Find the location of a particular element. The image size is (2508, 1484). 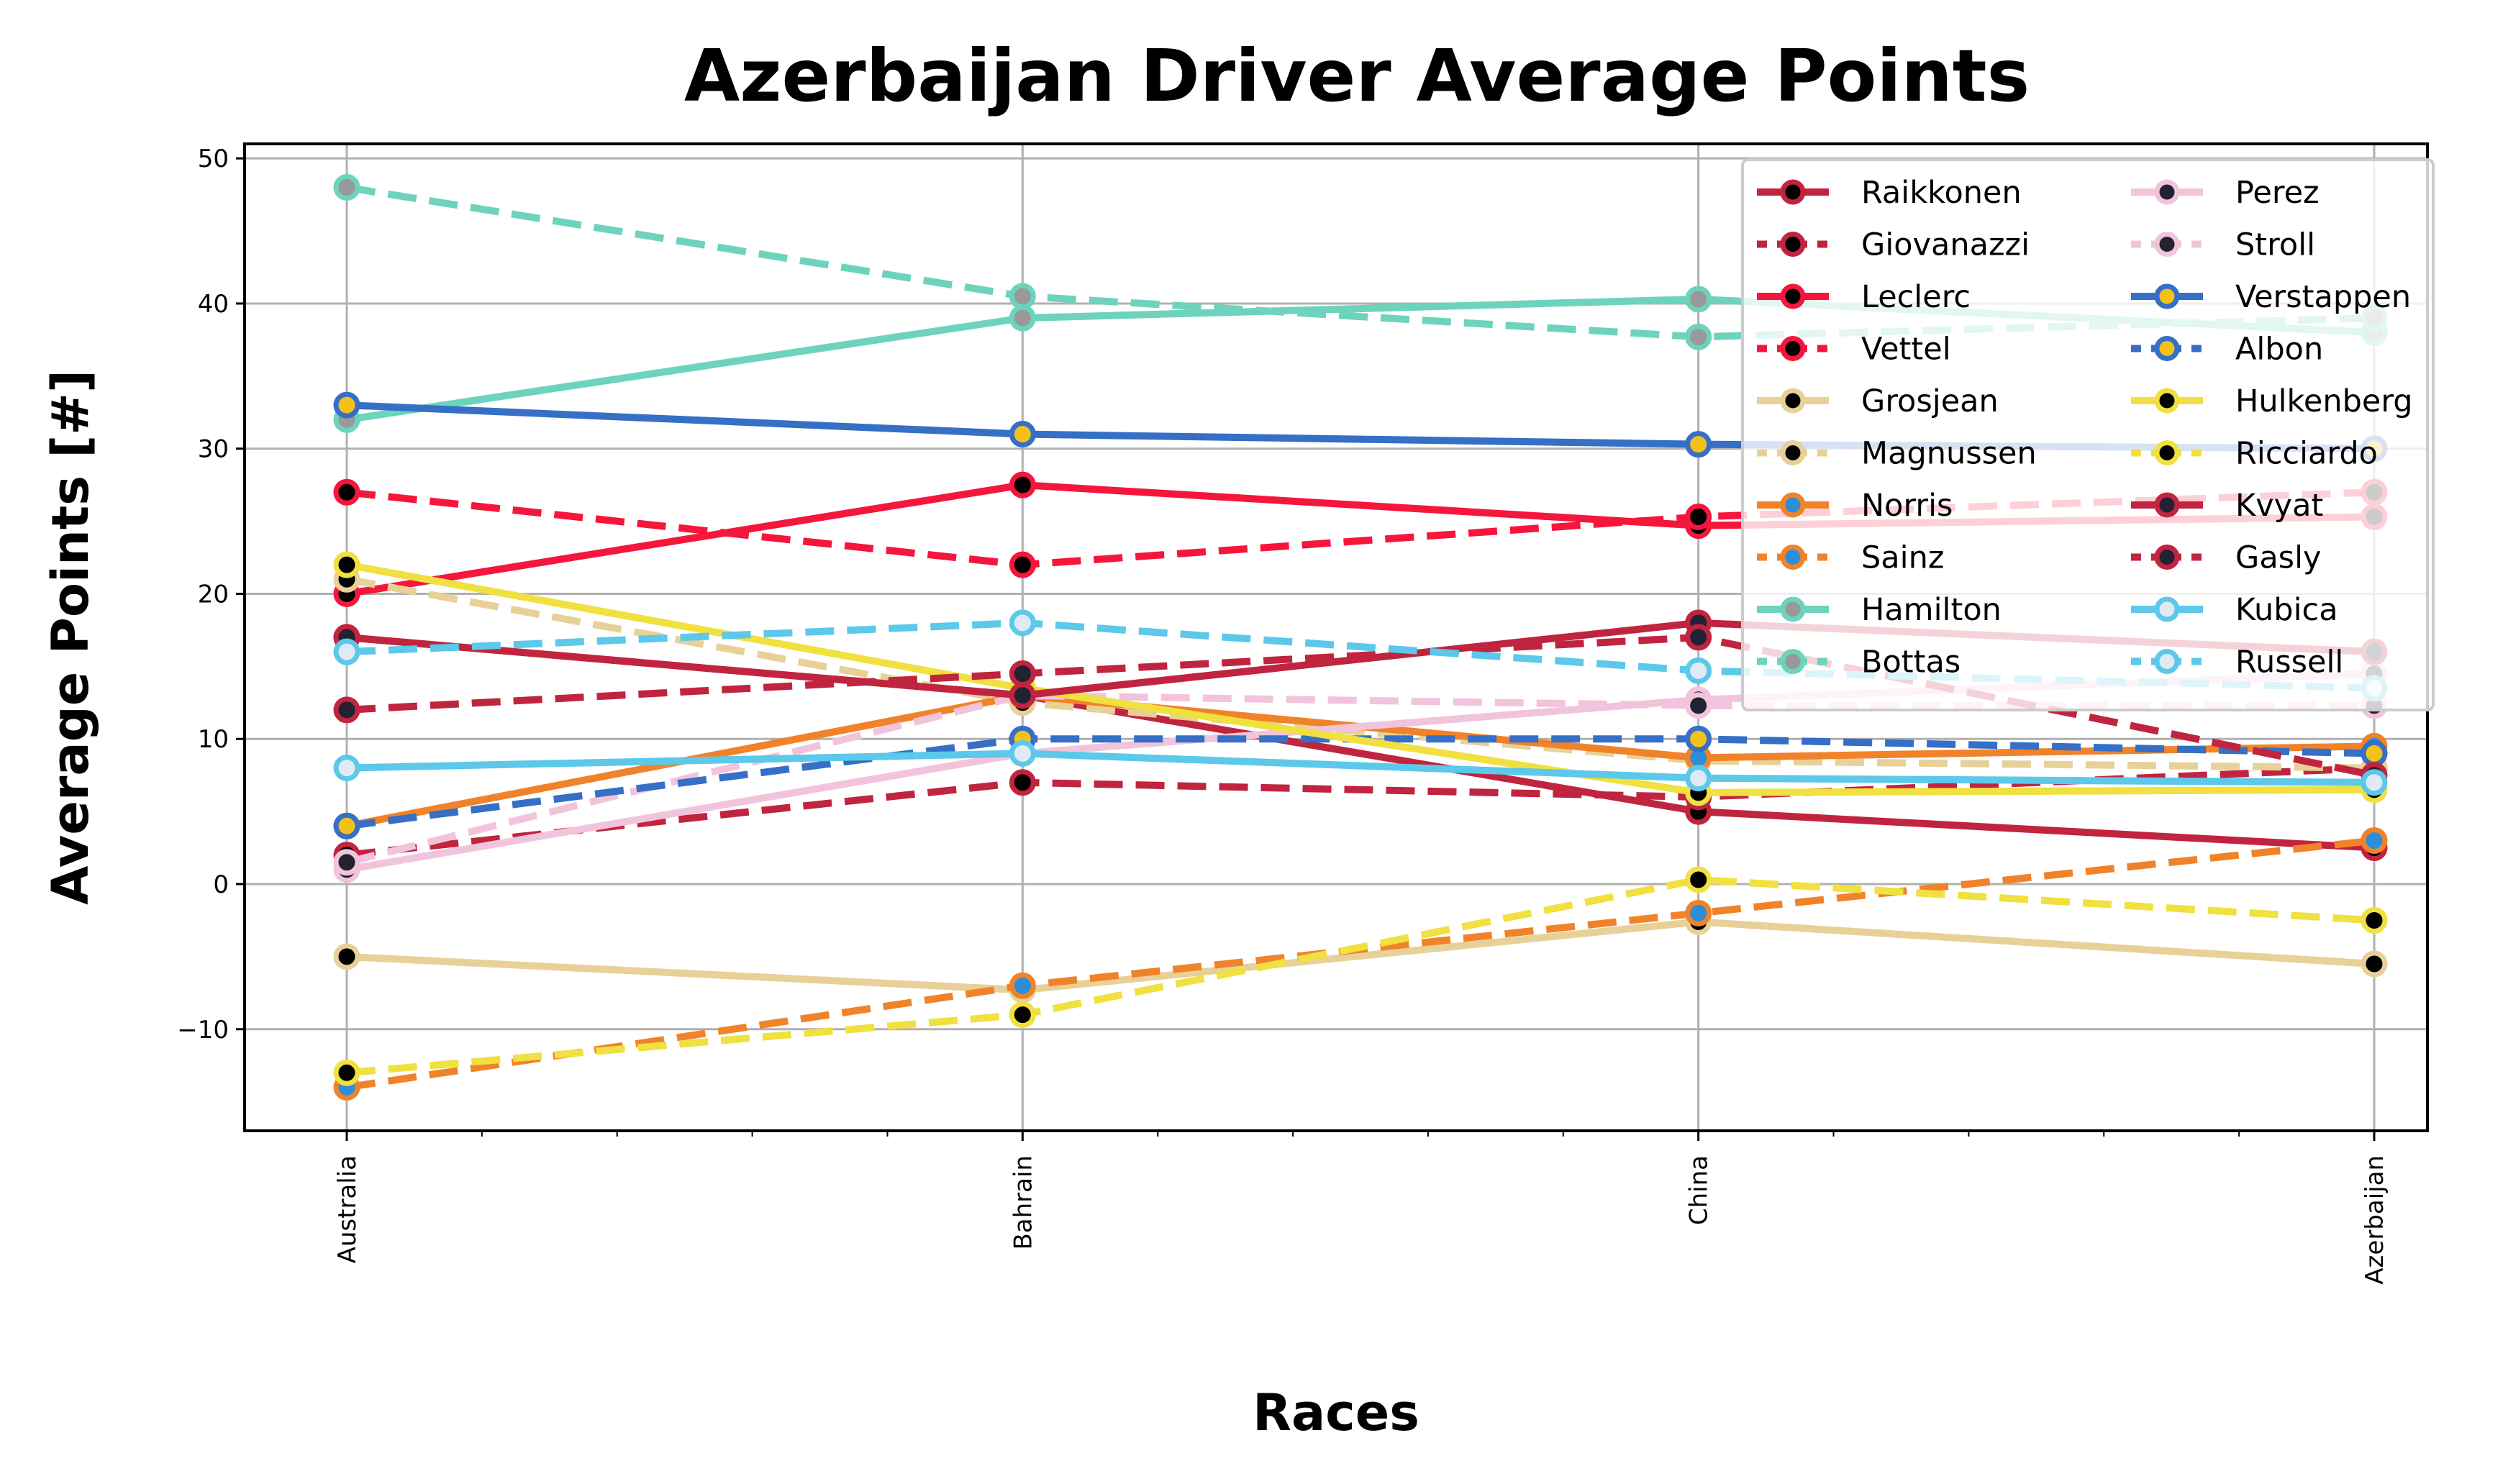

legend-label: Bottas is located at coordinates (1910, 663).